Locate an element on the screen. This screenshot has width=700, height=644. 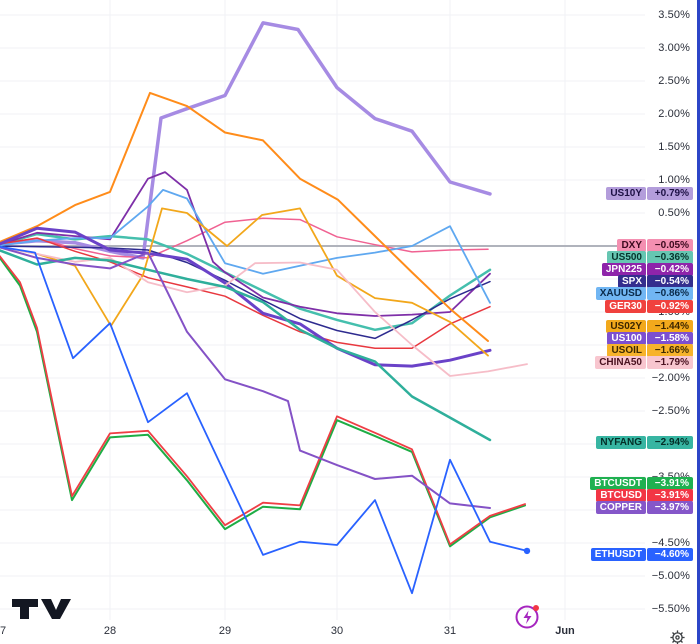
settings-gear-icon is located at coordinates (677, 637).